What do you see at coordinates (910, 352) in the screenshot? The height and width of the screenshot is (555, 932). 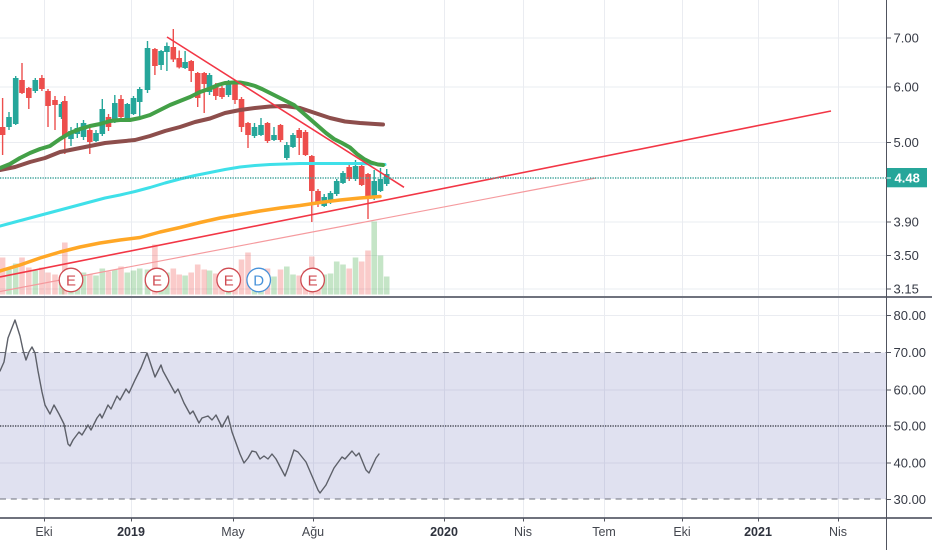 I see `svg-text: 70.00` at bounding box center [910, 352].